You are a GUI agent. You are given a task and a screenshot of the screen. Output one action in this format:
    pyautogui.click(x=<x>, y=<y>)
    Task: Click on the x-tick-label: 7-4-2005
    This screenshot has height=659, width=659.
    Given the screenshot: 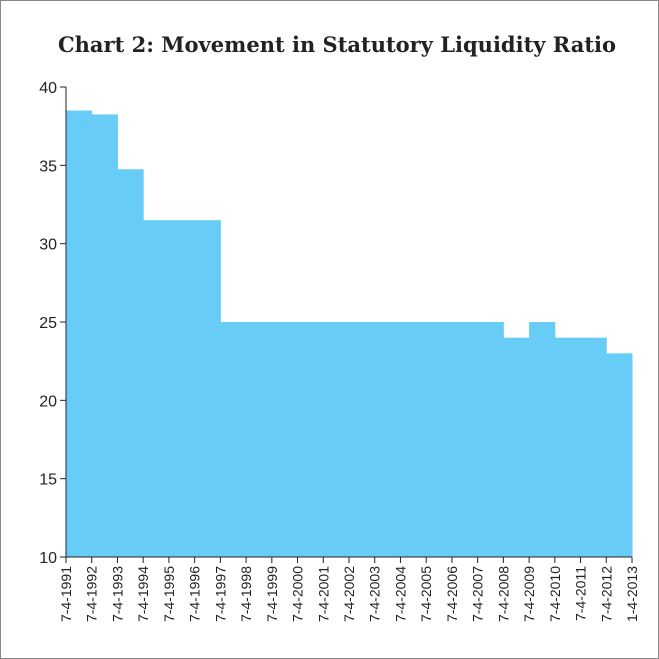 What is the action you would take?
    pyautogui.click(x=426, y=594)
    